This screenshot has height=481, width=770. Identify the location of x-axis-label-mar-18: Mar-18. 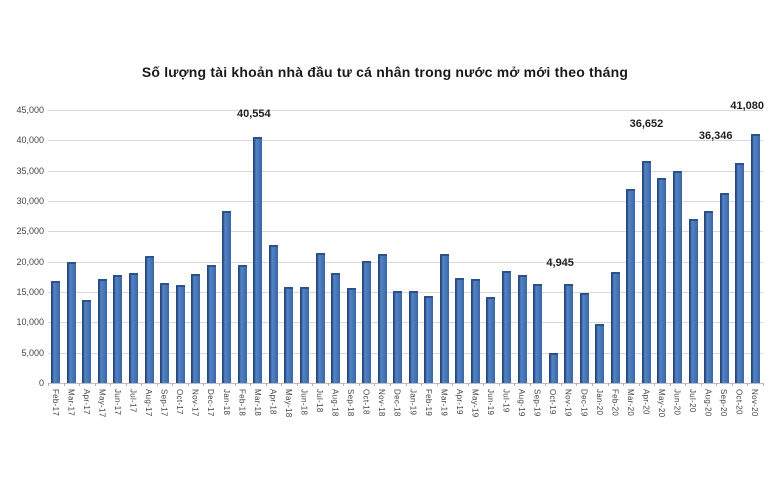
(257, 403).